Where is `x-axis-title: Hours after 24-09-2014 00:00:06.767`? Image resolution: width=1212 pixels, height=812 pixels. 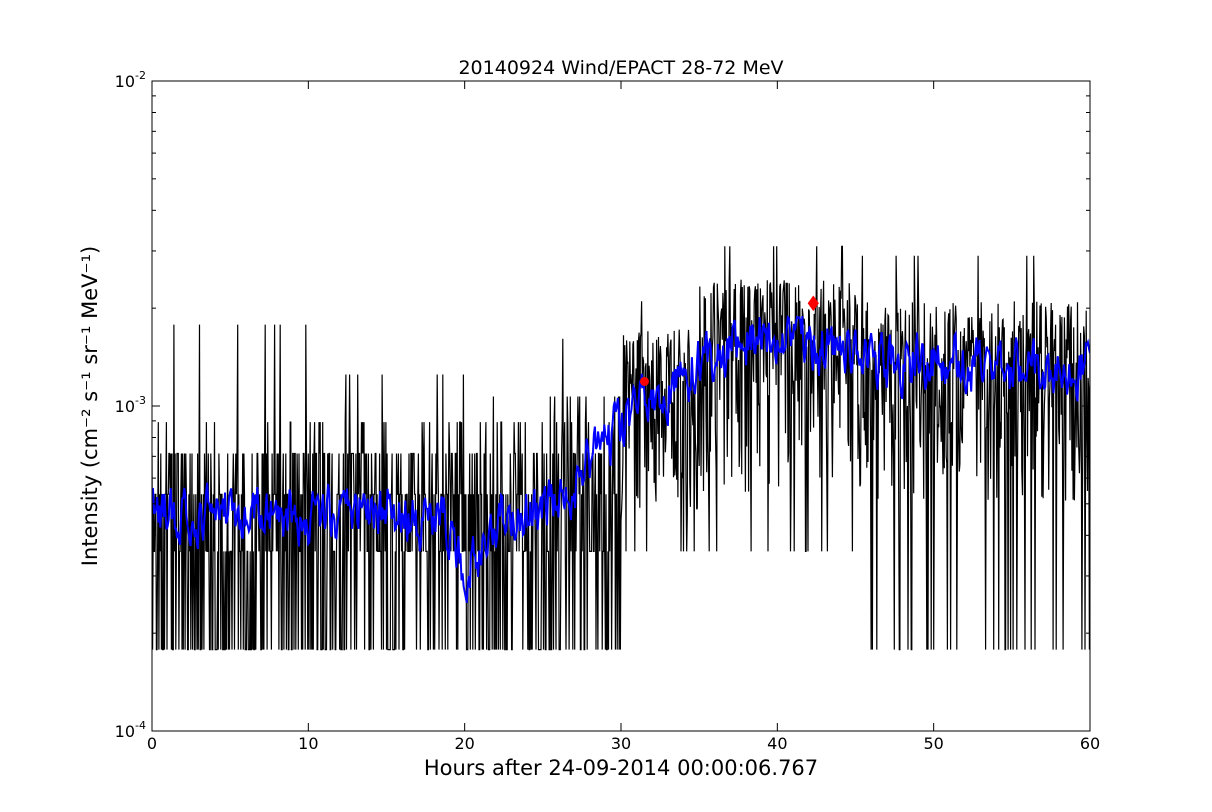 x-axis-title: Hours after 24-09-2014 00:00:06.767 is located at coordinates (621, 768).